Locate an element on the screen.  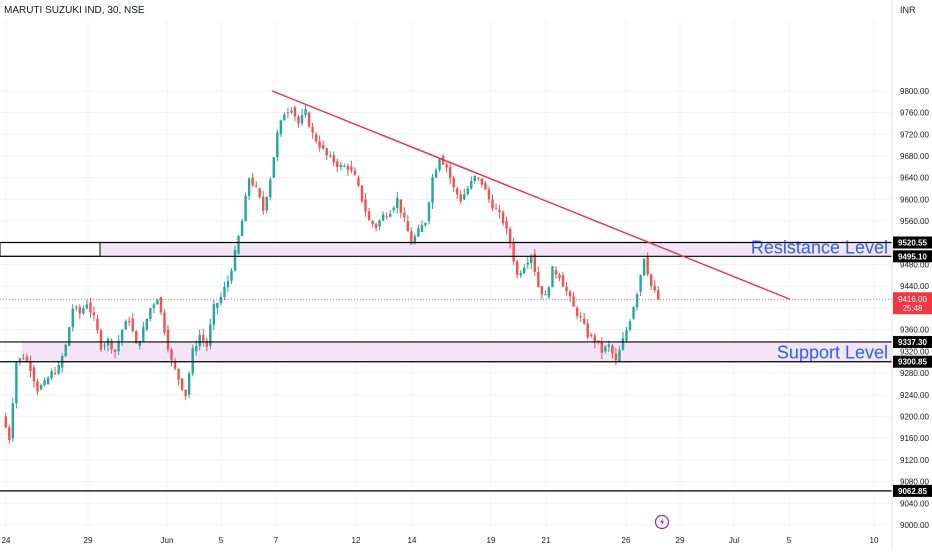
x-tick-label: 7 is located at coordinates (276, 540).